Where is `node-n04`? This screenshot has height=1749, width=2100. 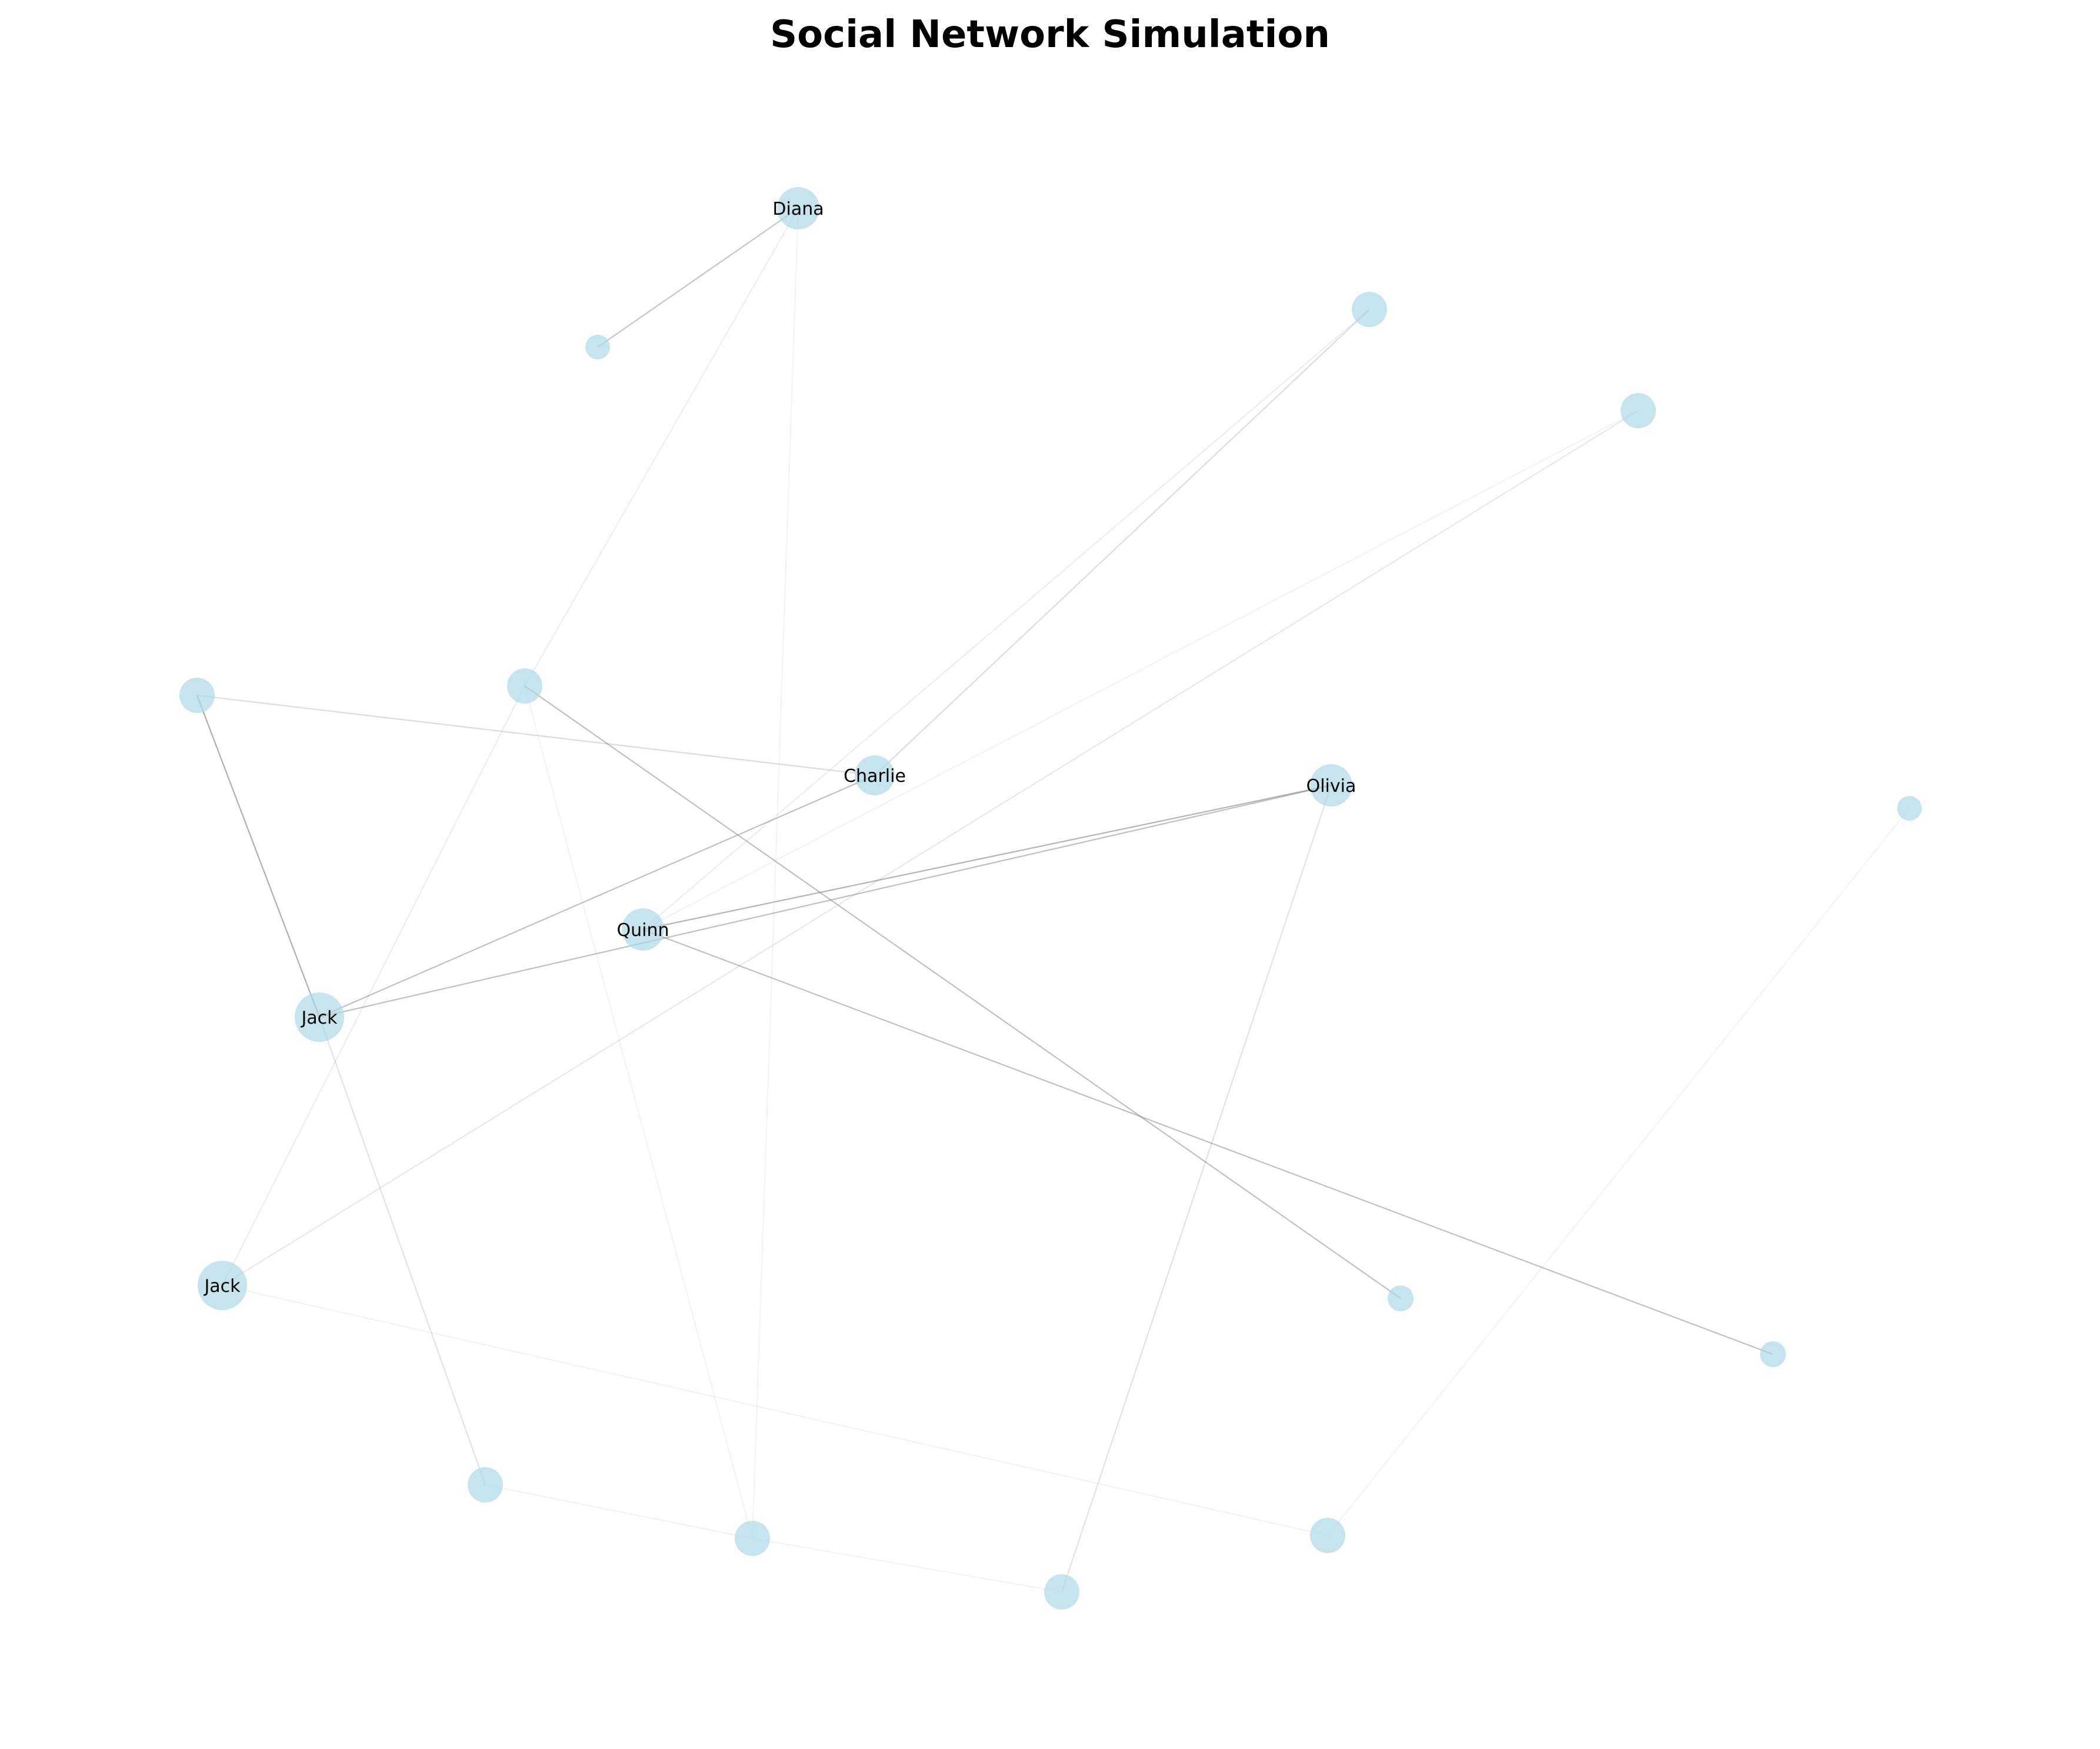
node-n04 is located at coordinates (1638, 410).